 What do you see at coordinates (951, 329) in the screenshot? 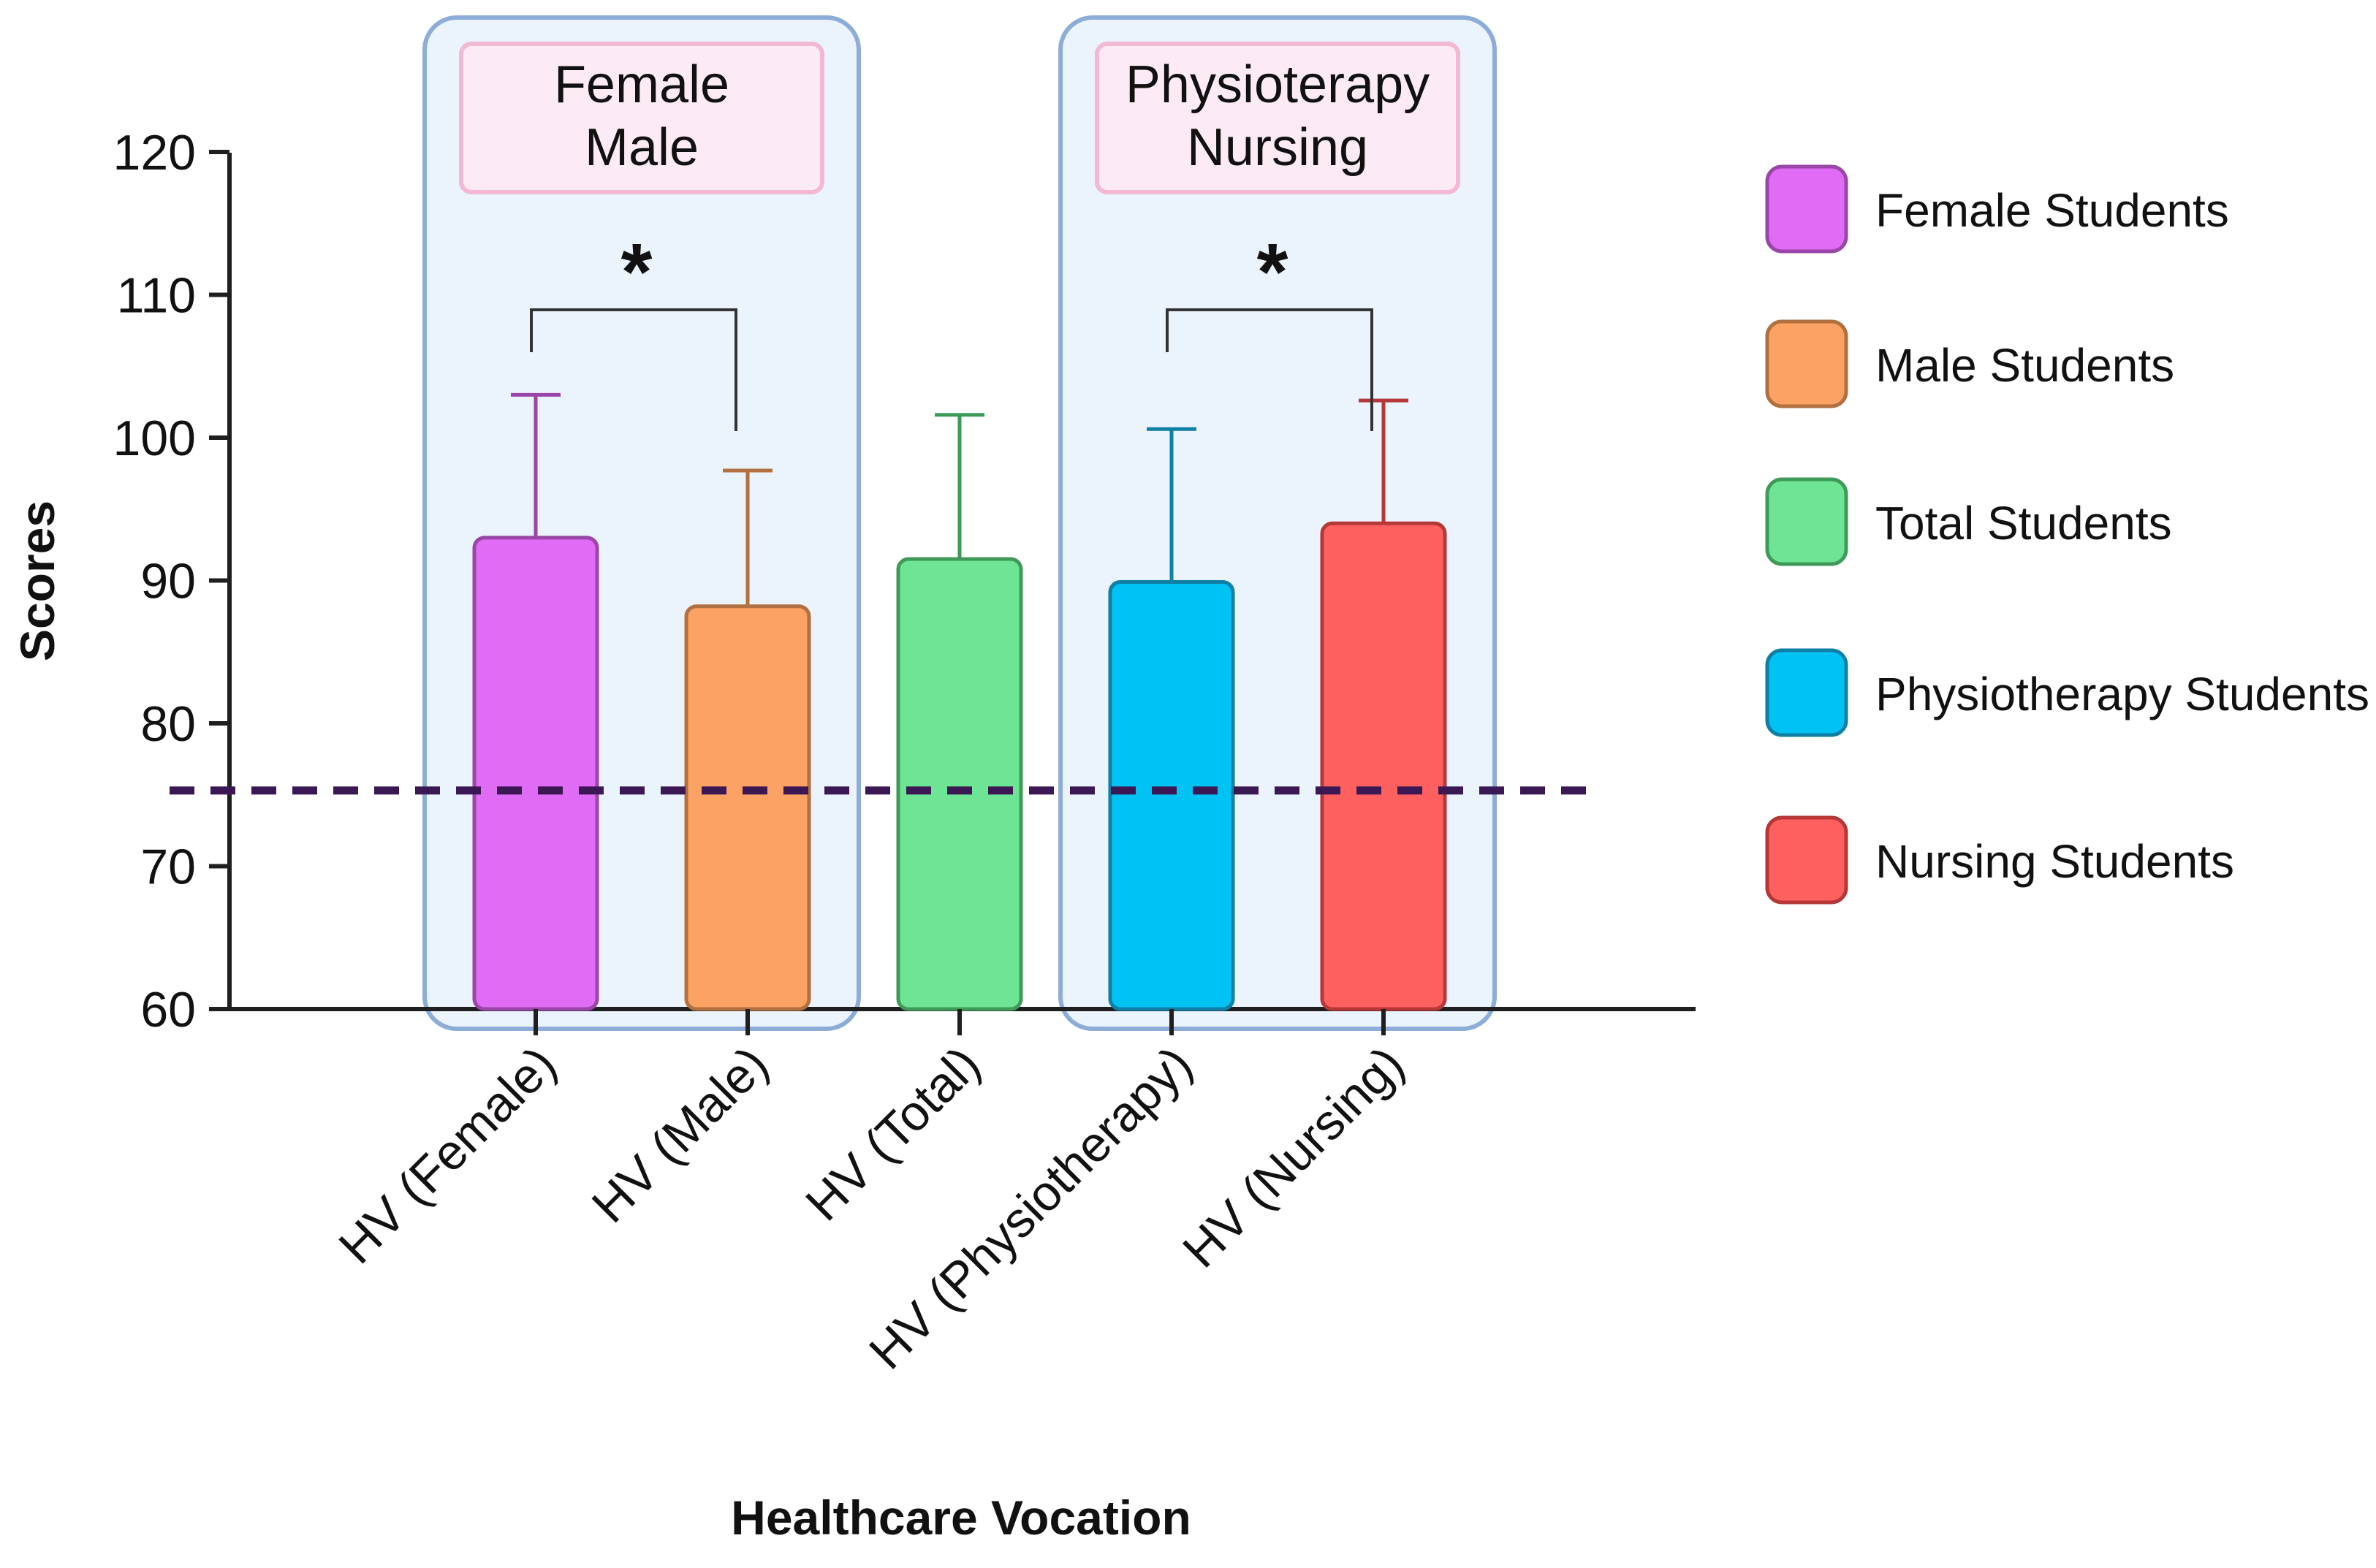
I see `significance-brackets: * *` at bounding box center [951, 329].